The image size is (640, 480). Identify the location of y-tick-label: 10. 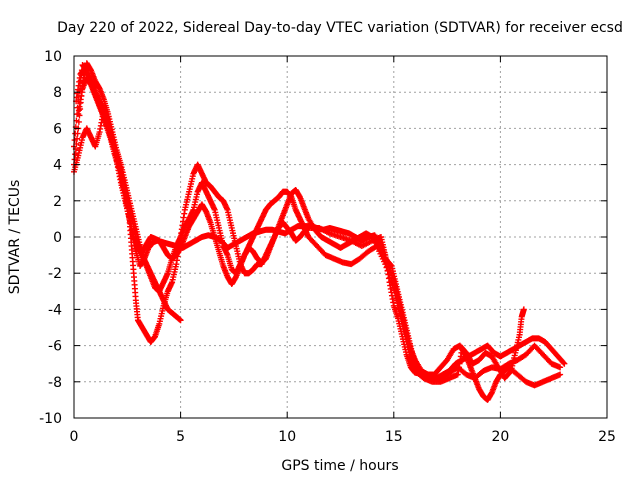
(53, 57).